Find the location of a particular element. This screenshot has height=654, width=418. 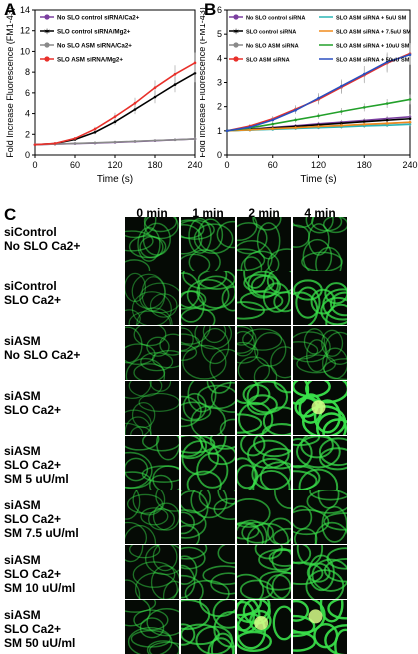

series-line is located at coordinates (115, 104).